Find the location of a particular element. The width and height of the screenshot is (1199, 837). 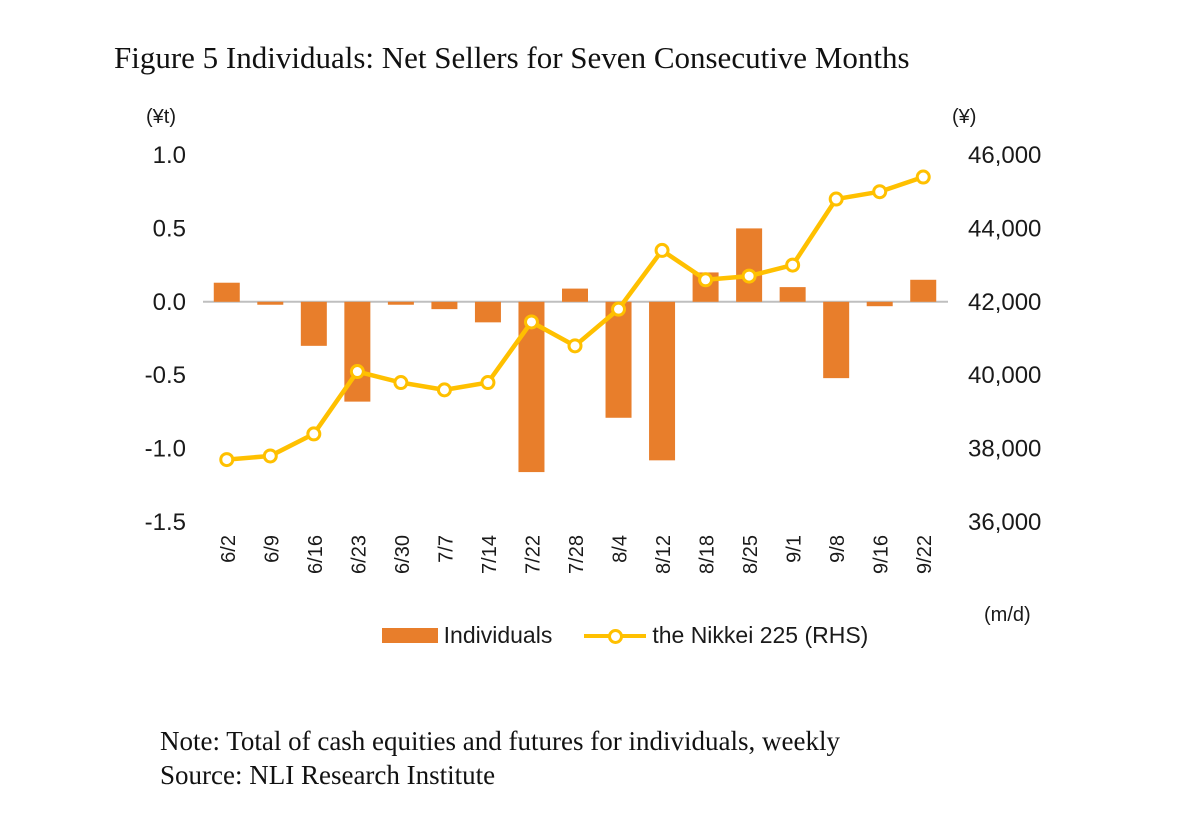

x-axis-tick-label: 9/1 is located at coordinates (795, 549).